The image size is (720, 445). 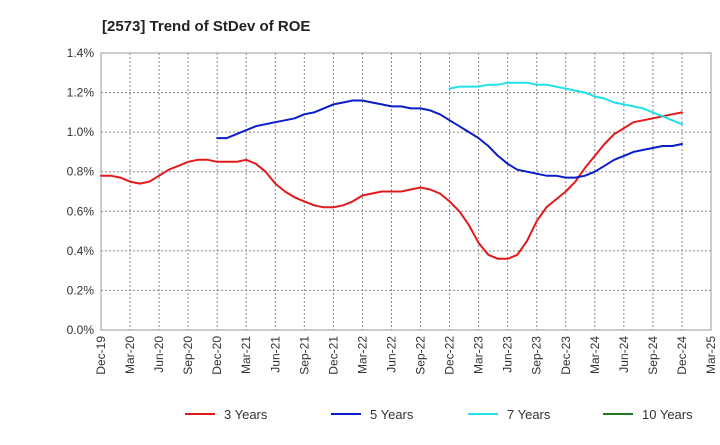 I want to click on y-tick-label: 0.4%, so click(x=81, y=251).